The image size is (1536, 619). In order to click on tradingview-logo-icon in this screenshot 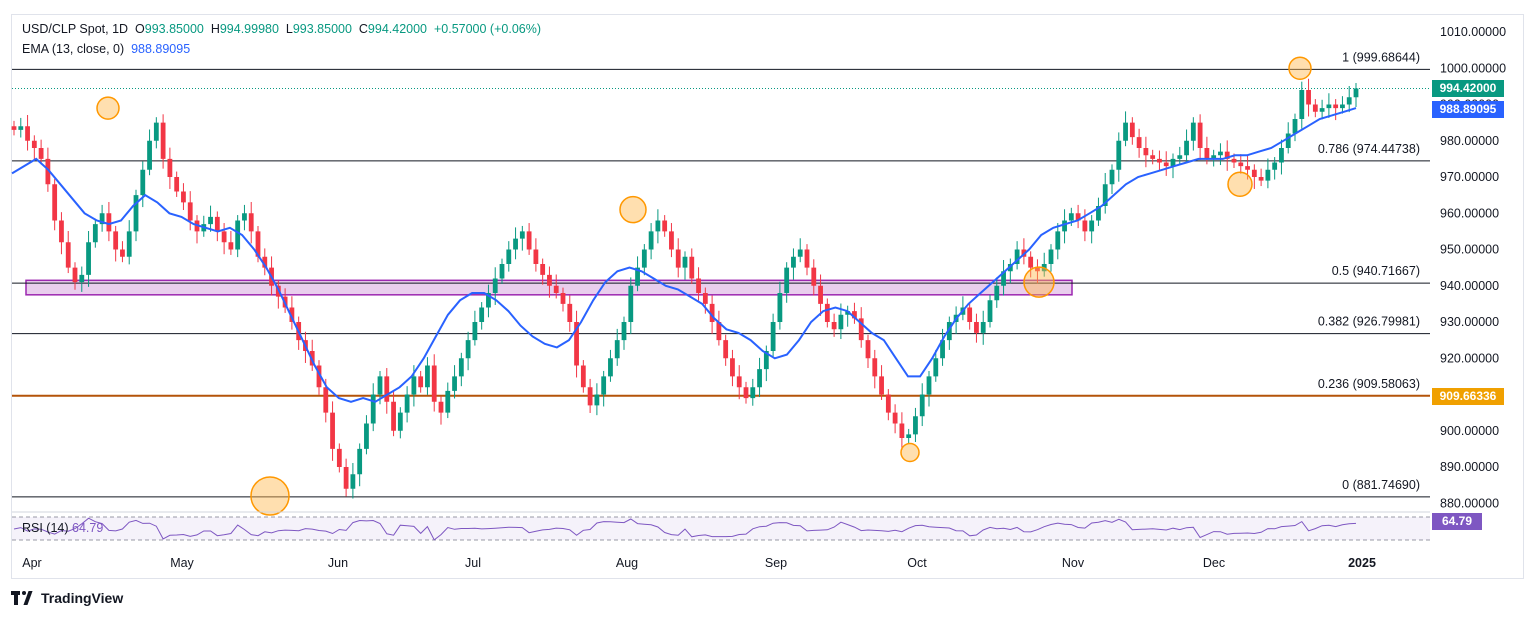, I will do `click(24, 598)`.